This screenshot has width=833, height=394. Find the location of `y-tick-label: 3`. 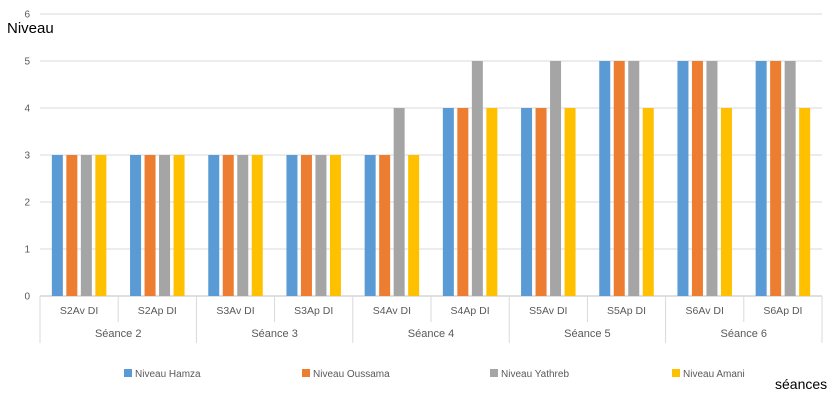

y-tick-label: 3 is located at coordinates (27, 156).